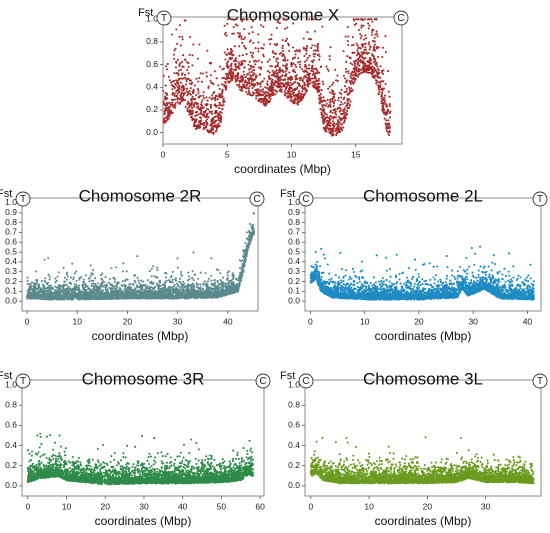  Describe the element at coordinates (152, 41) in the screenshot. I see `y-tick-label: 0.8` at that location.